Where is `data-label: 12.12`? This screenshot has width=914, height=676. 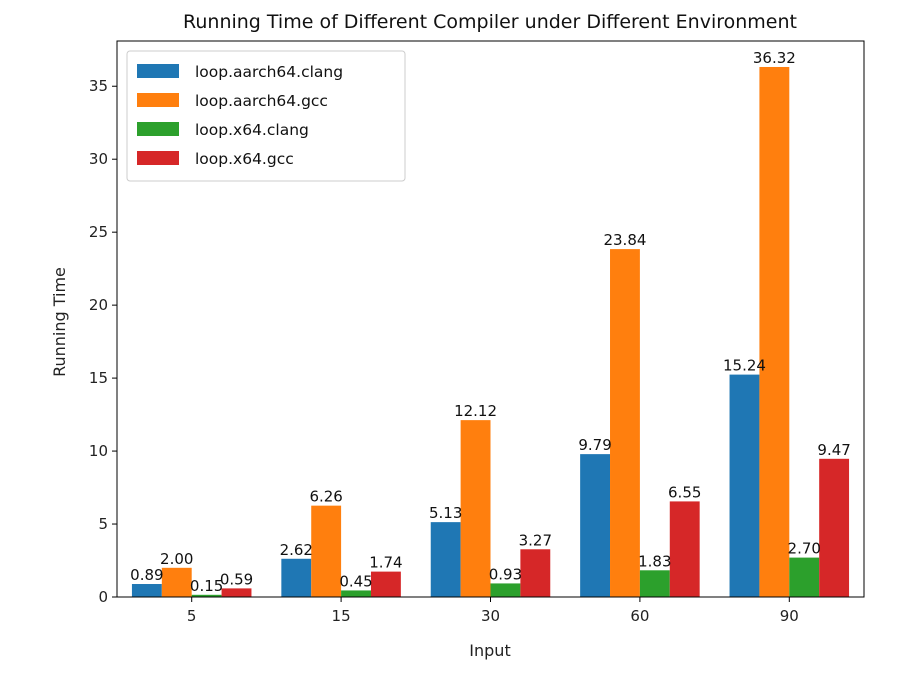
data-label: 12.12 is located at coordinates (475, 411).